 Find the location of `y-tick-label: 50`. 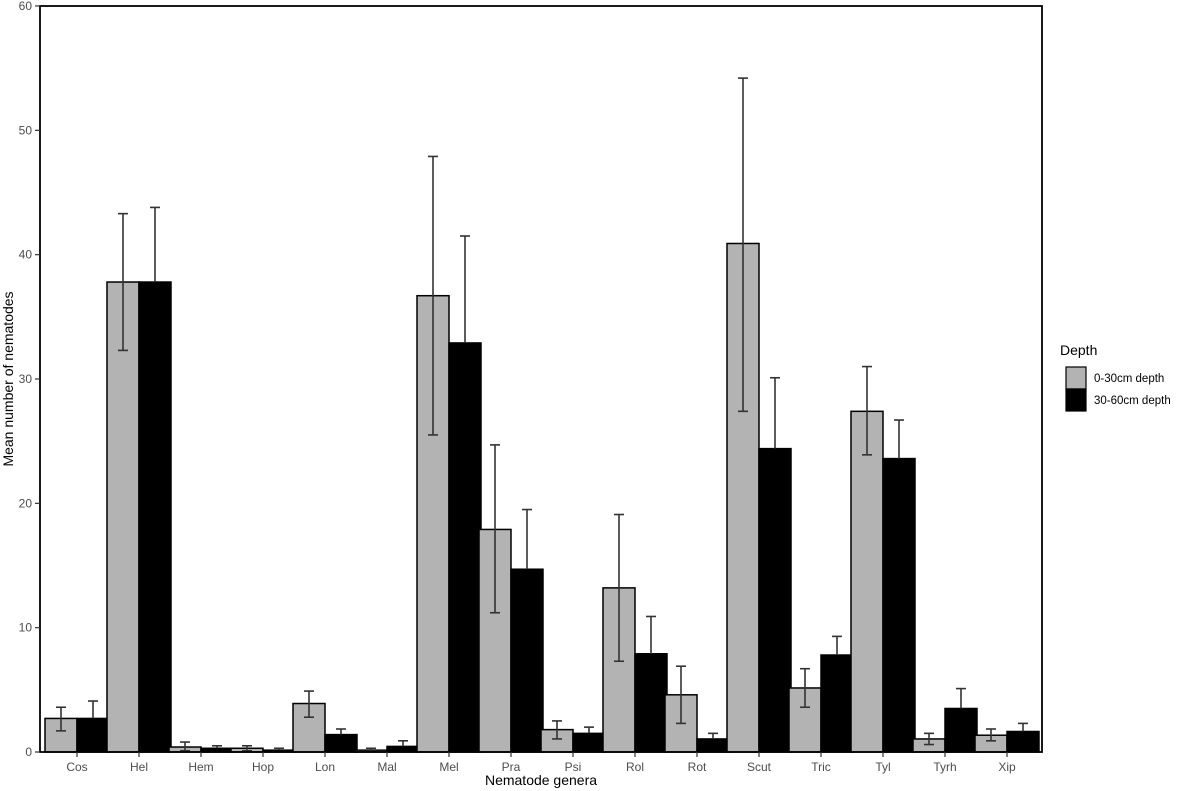

y-tick-label: 50 is located at coordinates (26, 130).